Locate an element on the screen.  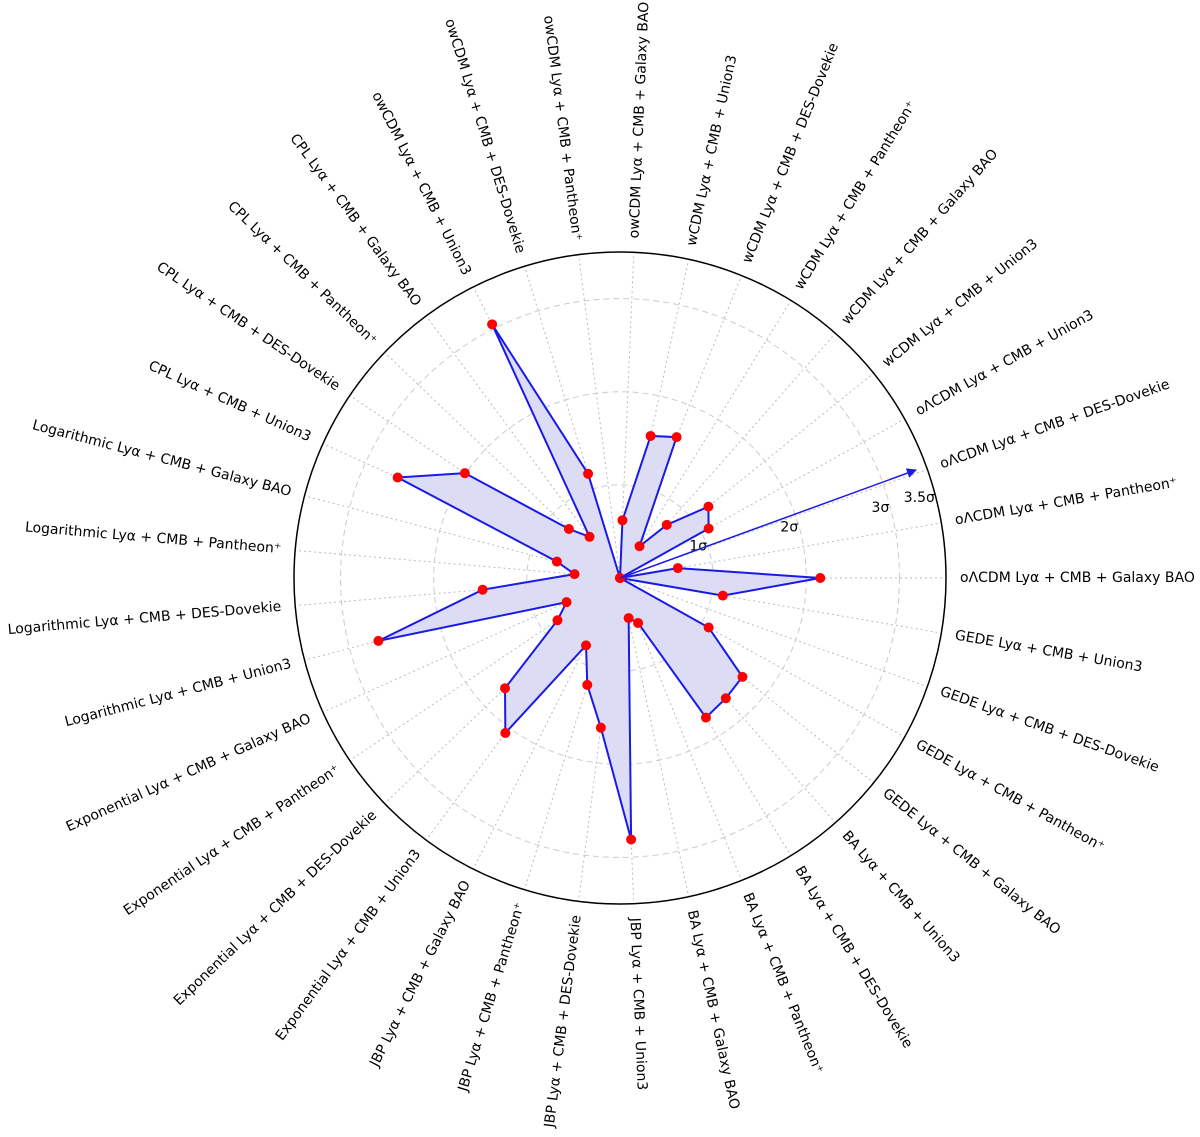
category-label: JBP Lyα + CMB + DES-Dovekie is located at coordinates (563, 1021).